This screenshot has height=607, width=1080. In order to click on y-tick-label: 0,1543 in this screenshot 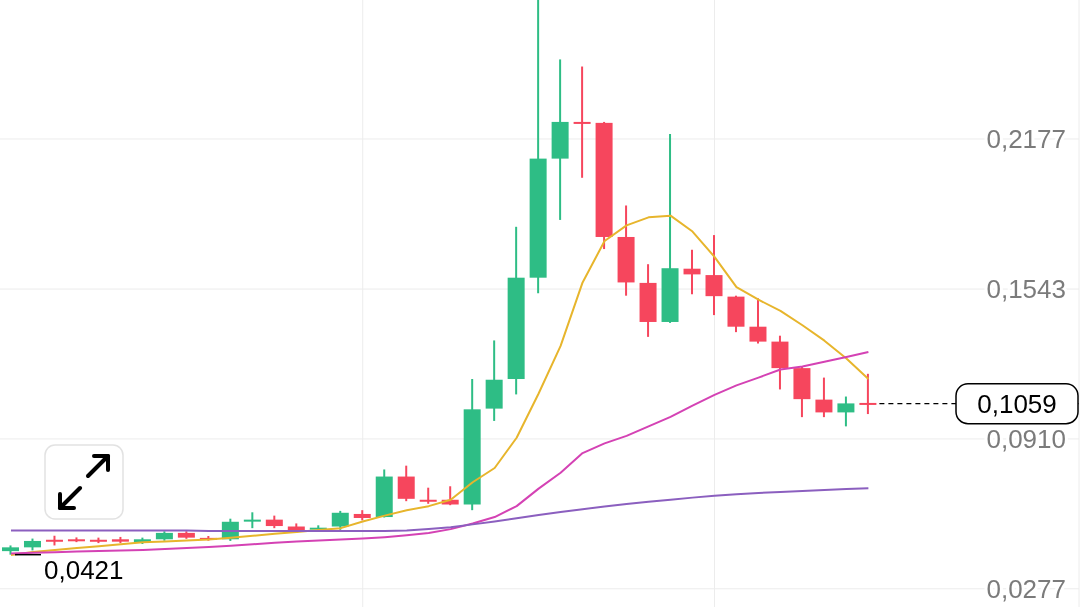, I will do `click(1026, 289)`.